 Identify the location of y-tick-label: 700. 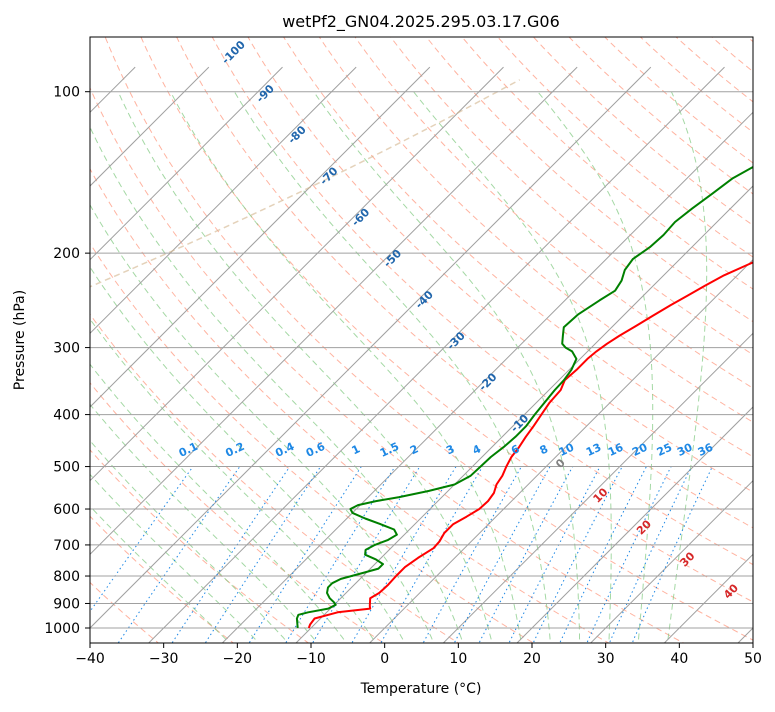
(66, 546).